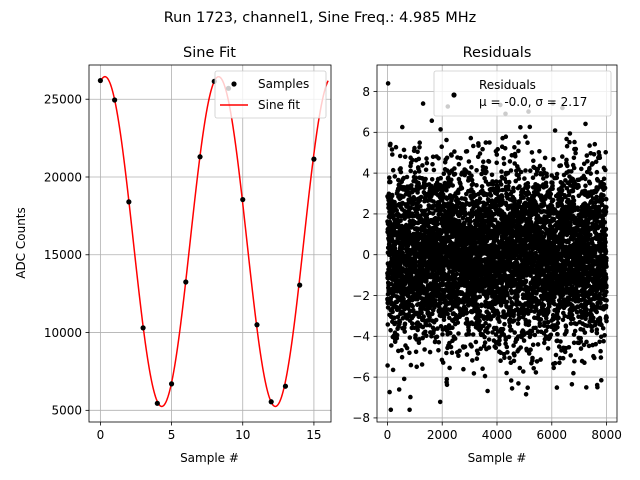  Describe the element at coordinates (442, 435) in the screenshot. I see `residuals-x-tick-label: 2000` at that location.